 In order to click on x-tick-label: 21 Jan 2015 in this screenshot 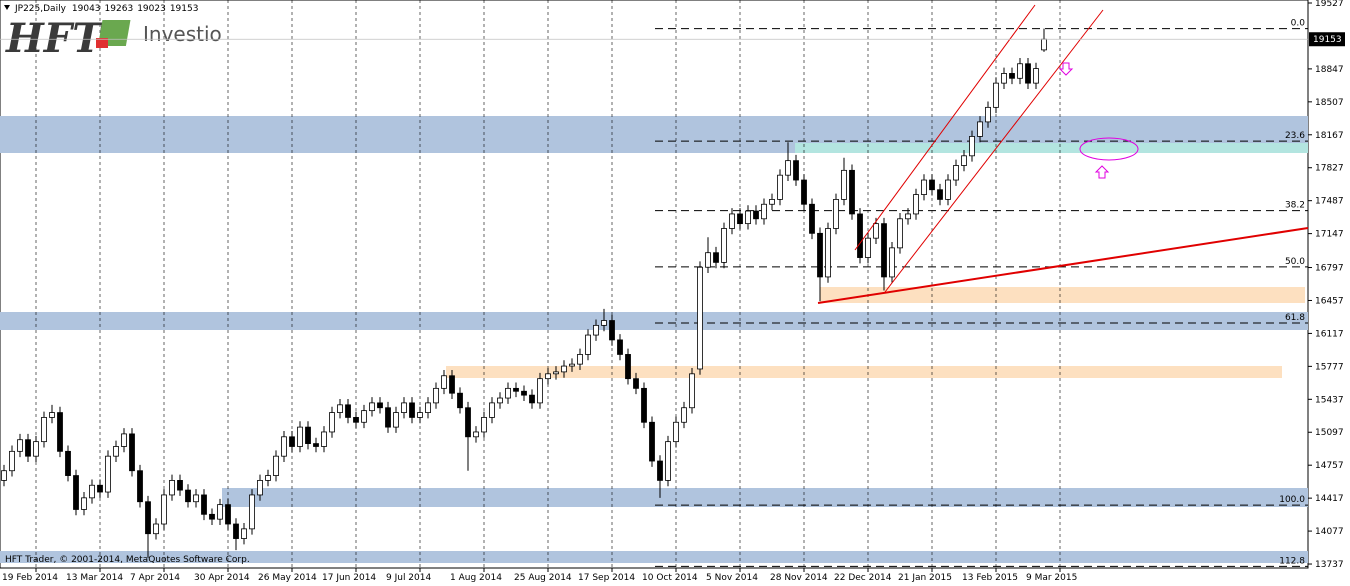, I will do `click(925, 578)`.